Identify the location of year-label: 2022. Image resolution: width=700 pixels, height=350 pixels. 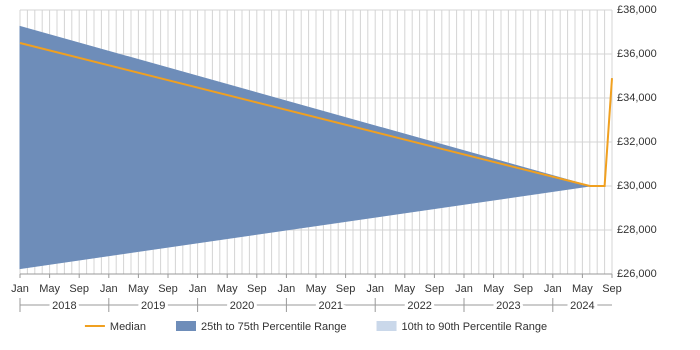
(419, 306).